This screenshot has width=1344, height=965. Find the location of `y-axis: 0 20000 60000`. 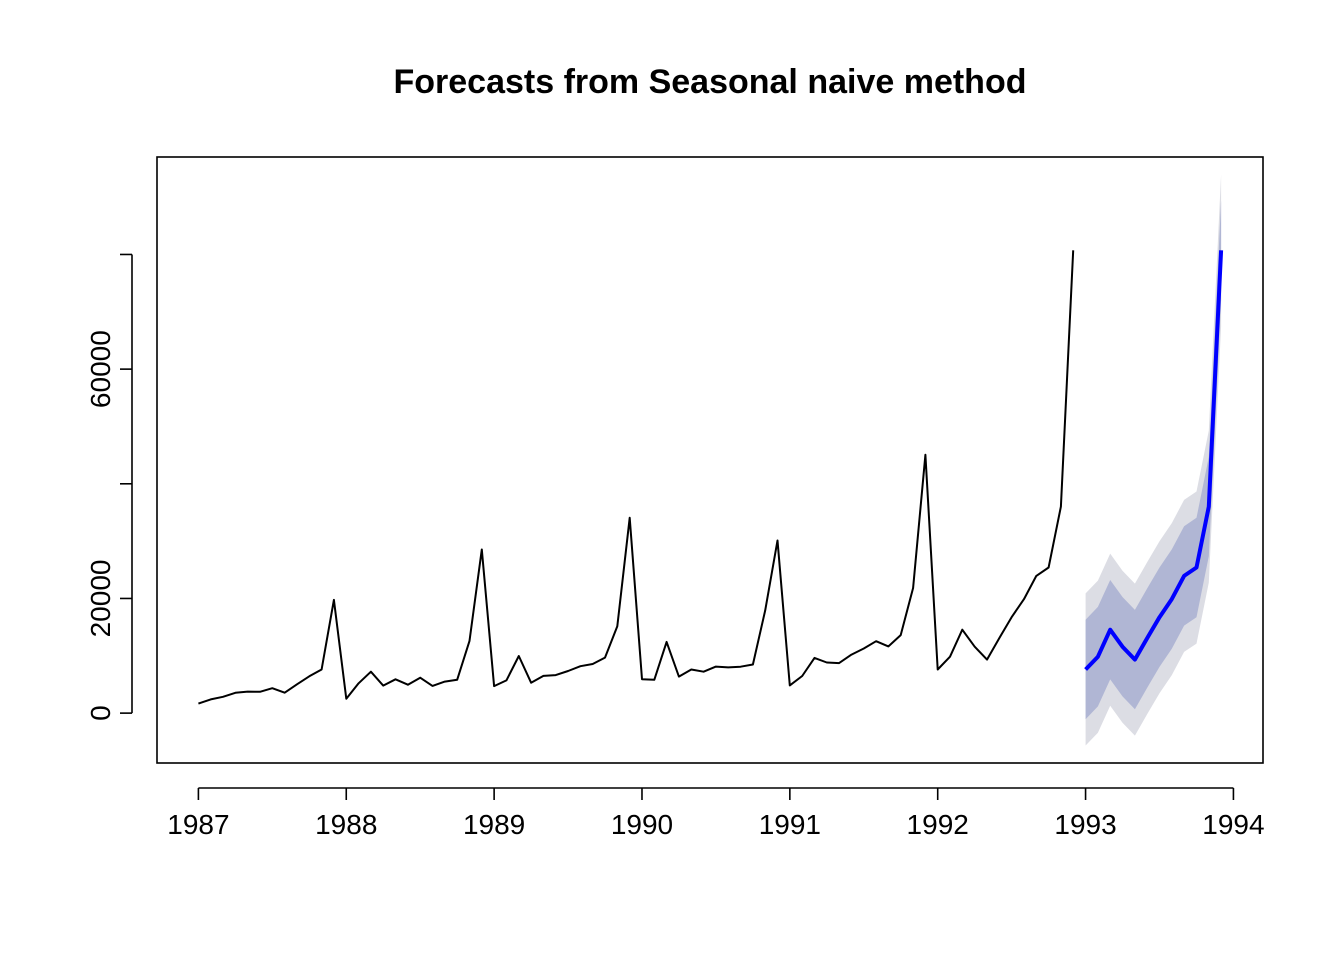

y-axis: 0 20000 60000 is located at coordinates (109, 487).